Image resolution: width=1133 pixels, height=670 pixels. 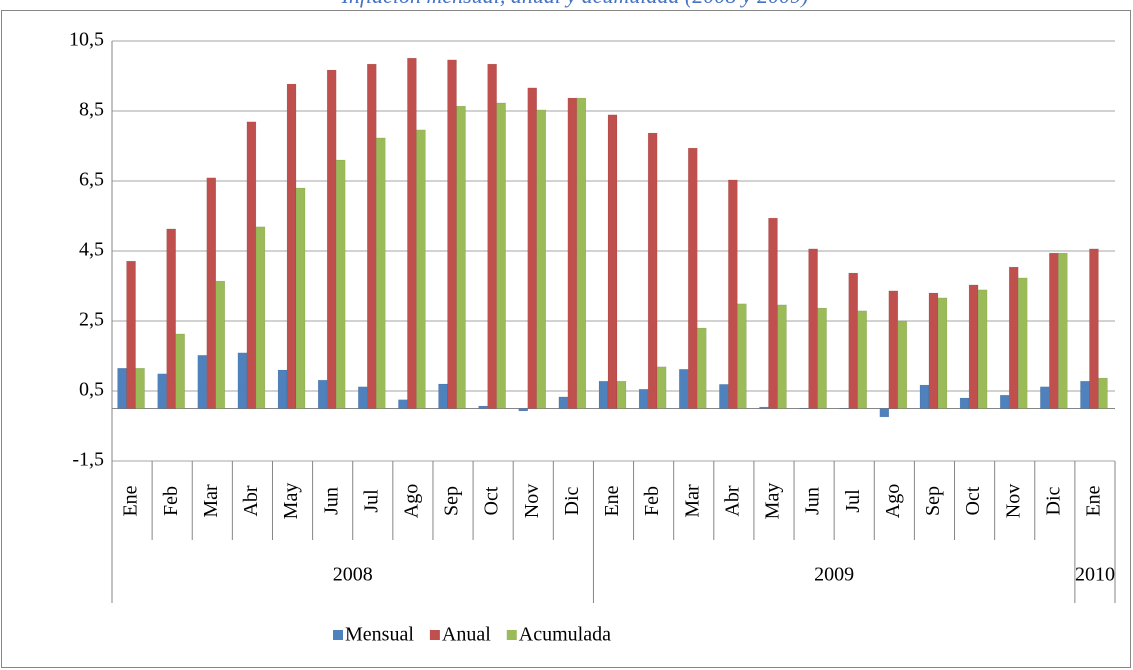 What do you see at coordinates (291, 501) in the screenshot?
I see `x-tick-label: May` at bounding box center [291, 501].